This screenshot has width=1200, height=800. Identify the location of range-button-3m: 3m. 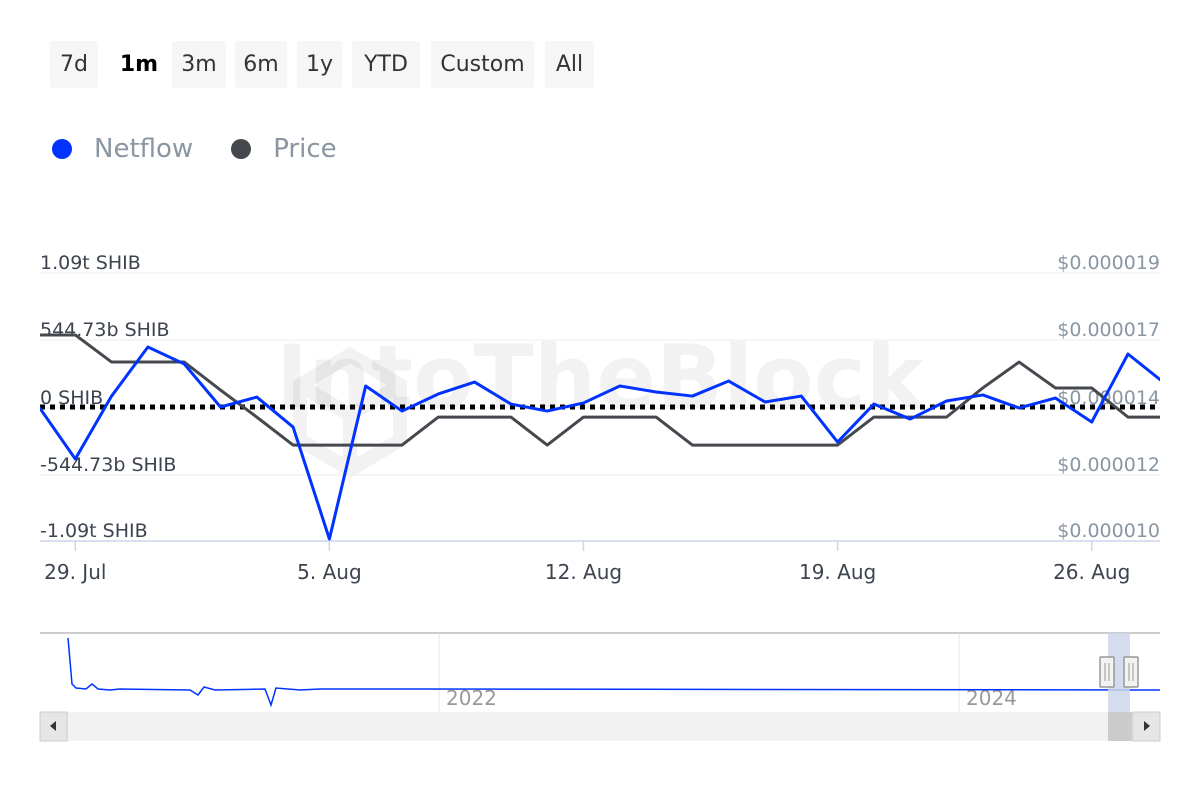
(199, 64).